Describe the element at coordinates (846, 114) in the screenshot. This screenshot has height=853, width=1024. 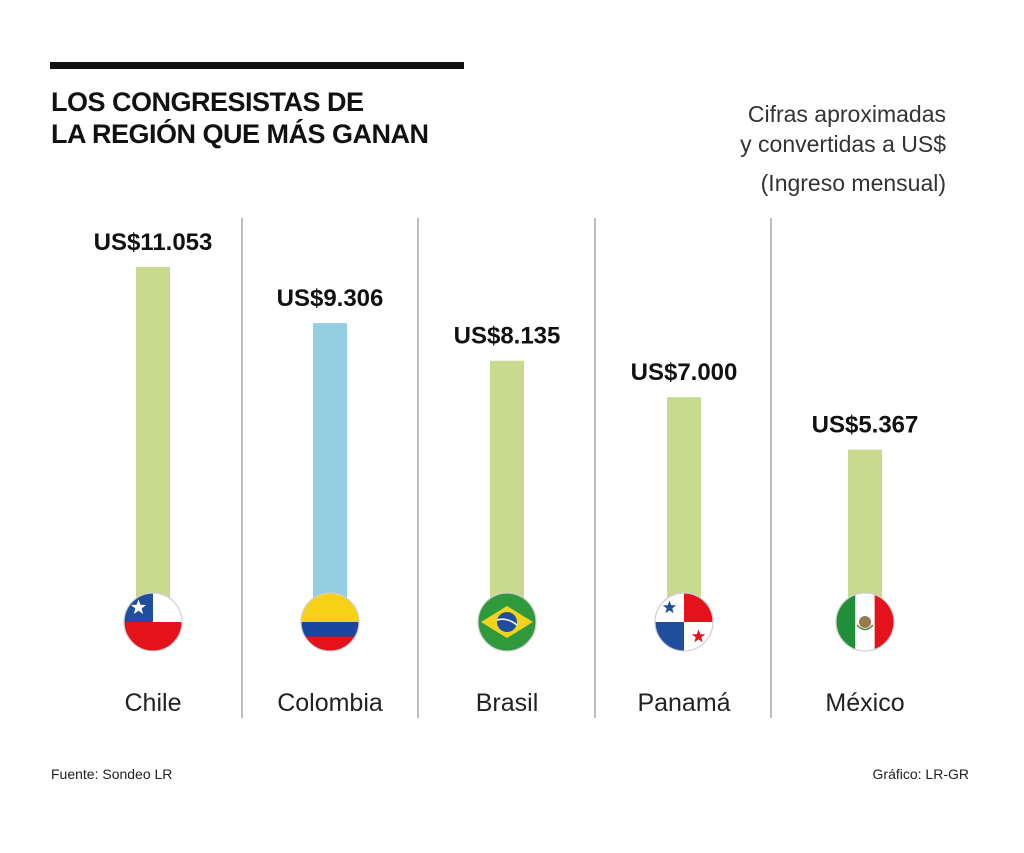
I see `subtitle-line-1: Cifras aproximadas` at that location.